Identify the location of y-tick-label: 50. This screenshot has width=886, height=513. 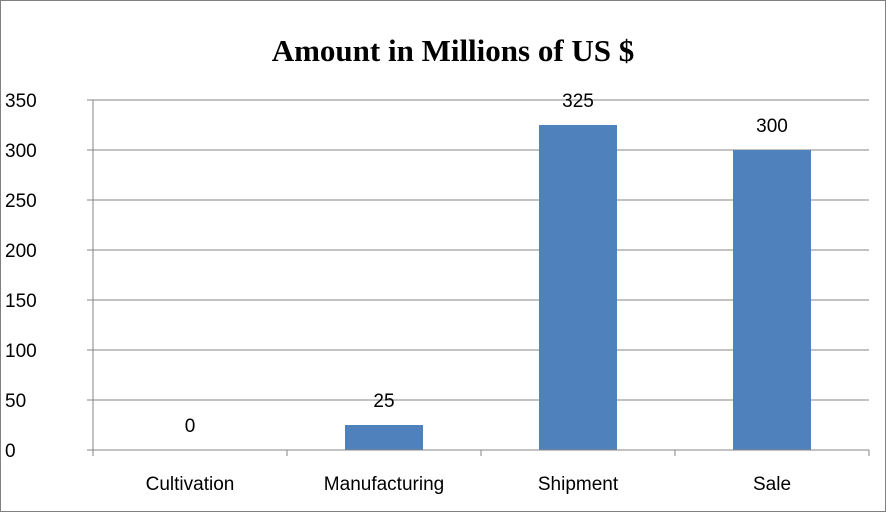
(15, 401).